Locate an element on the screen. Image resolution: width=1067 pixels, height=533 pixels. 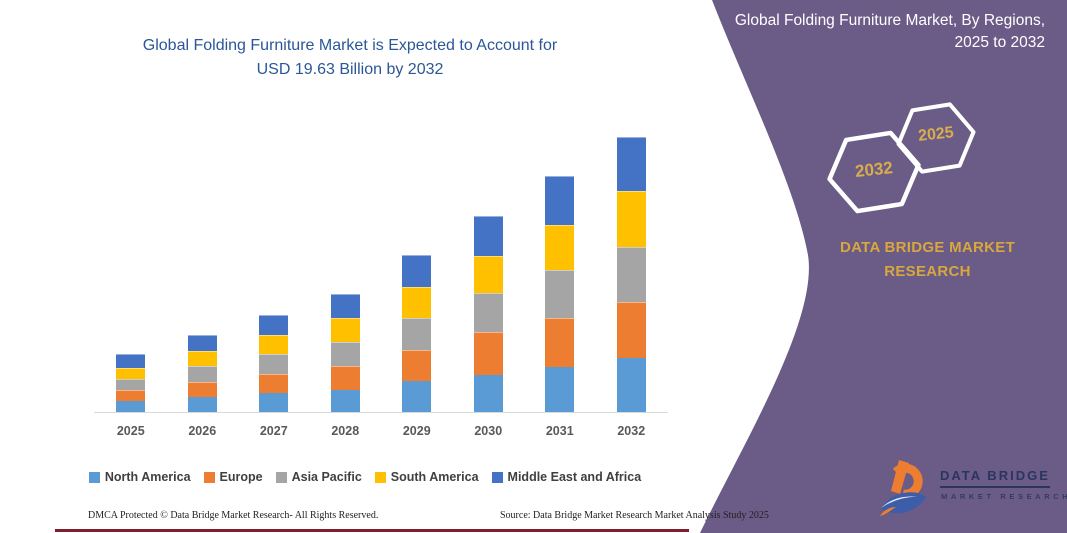
bar-segment-2025-middle-east-and-africa is located at coordinates (131, 361).